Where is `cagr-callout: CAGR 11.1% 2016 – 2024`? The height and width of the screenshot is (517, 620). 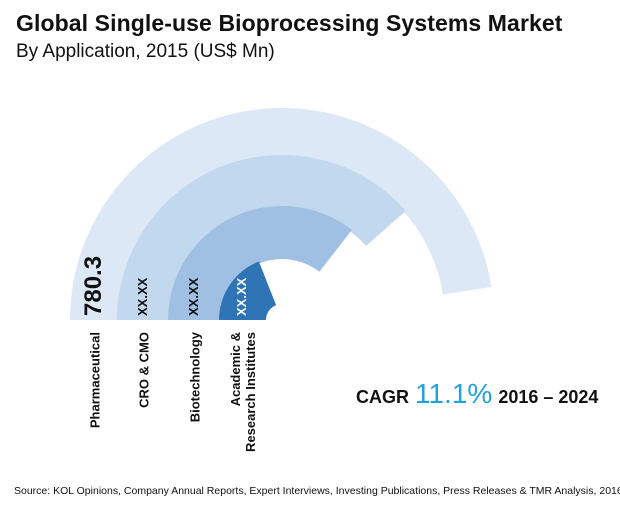 cagr-callout: CAGR 11.1% 2016 – 2024 is located at coordinates (477, 394).